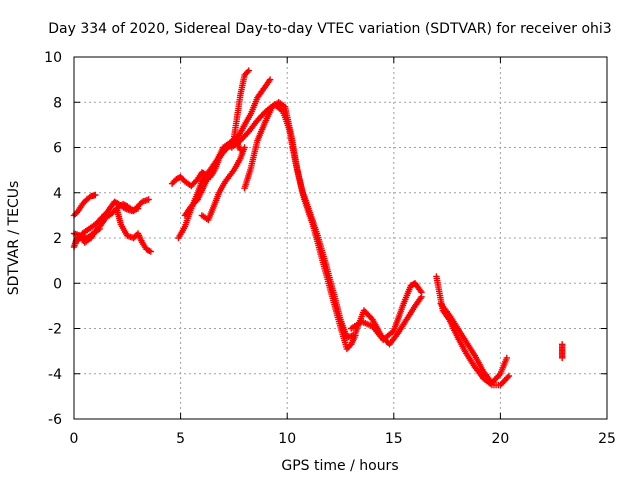  What do you see at coordinates (55, 375) in the screenshot?
I see `y-tick-label: -4` at bounding box center [55, 375].